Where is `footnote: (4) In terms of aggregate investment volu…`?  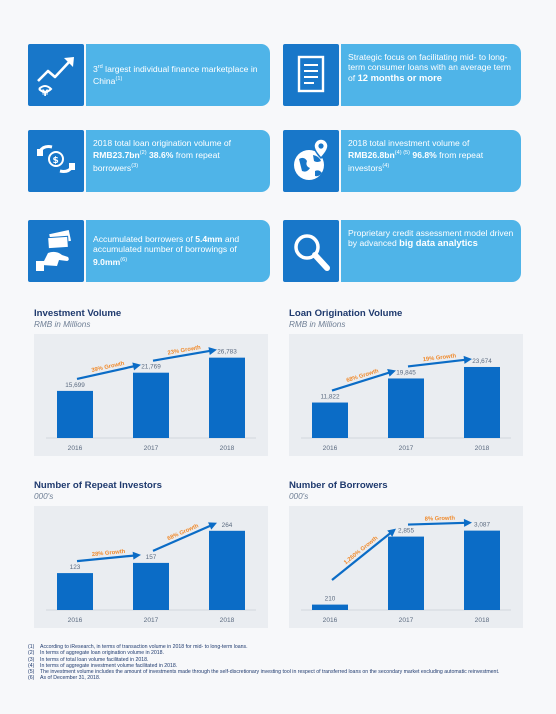 footnote: (4) In terms of aggregate investment volu… is located at coordinates (280, 666).